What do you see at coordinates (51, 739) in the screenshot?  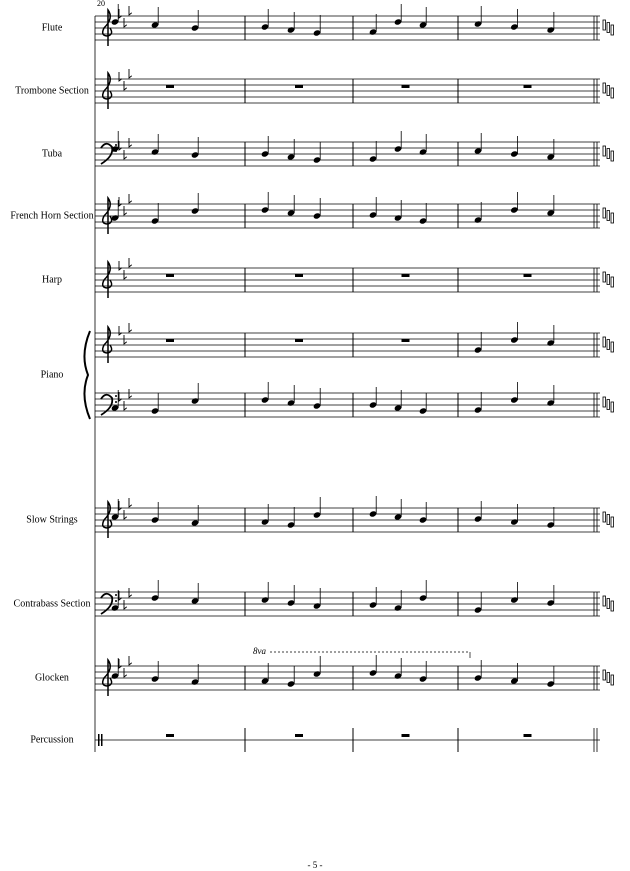 I see `instrument-name: Percussion` at bounding box center [51, 739].